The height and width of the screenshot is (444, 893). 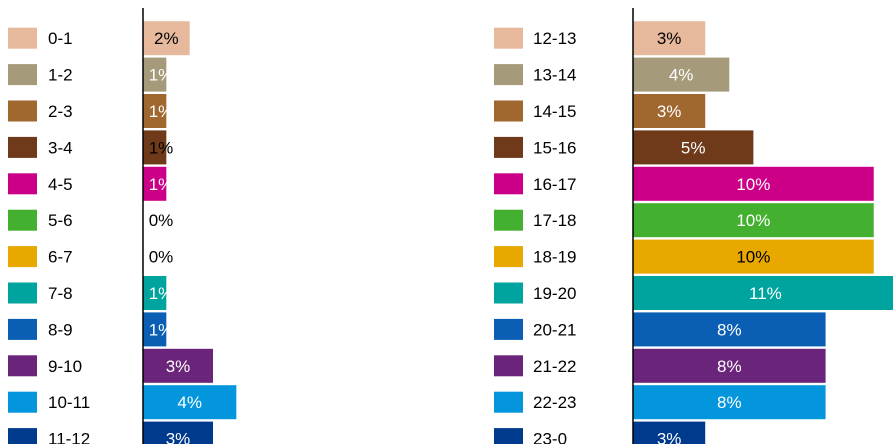 What do you see at coordinates (60, 38) in the screenshot?
I see `legend-label: 0-1` at bounding box center [60, 38].